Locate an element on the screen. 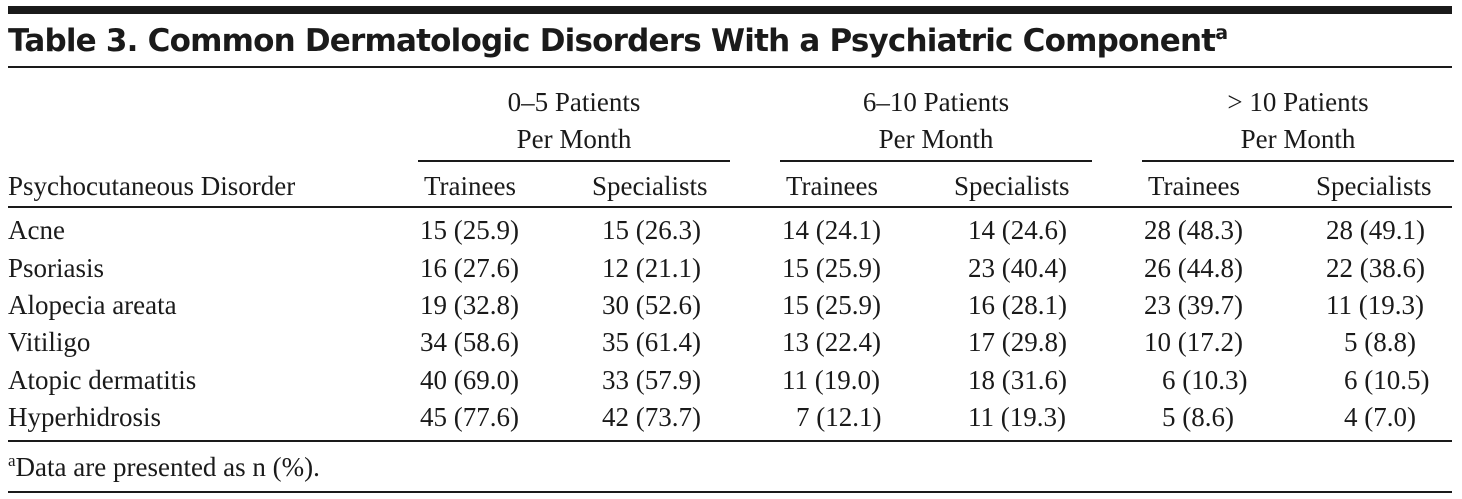  body-bottom-rule is located at coordinates (730, 441).